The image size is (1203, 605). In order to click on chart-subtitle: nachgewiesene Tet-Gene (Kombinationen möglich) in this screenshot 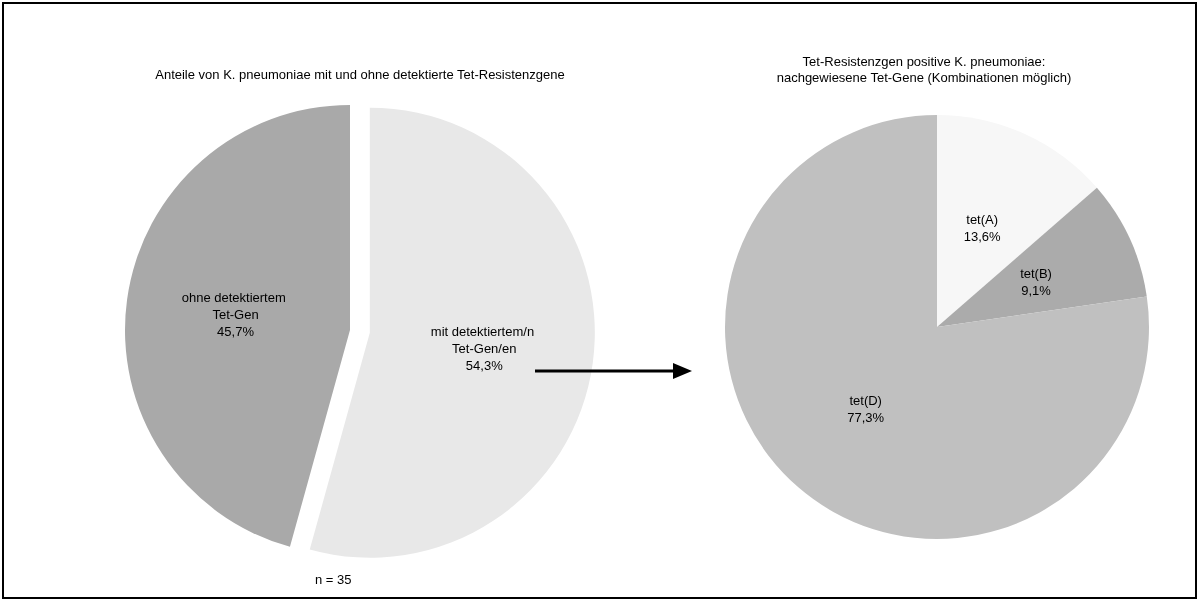, I will do `click(924, 77)`.